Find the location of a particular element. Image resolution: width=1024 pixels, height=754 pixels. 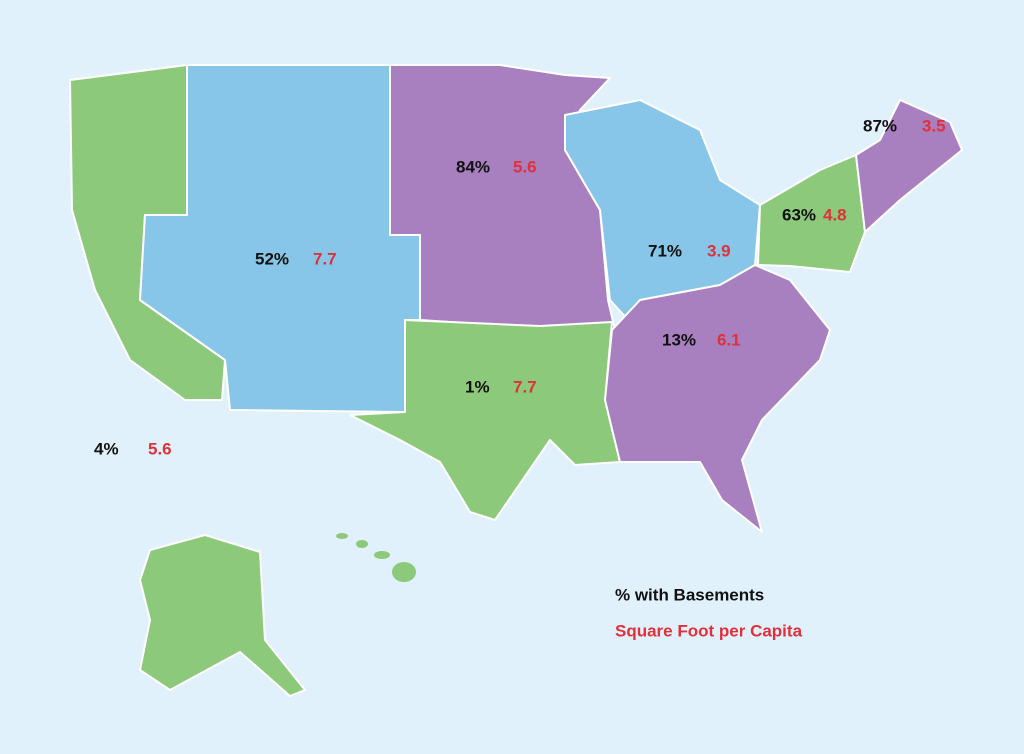

legend-sqft: Square Foot per Capita is located at coordinates (709, 630).